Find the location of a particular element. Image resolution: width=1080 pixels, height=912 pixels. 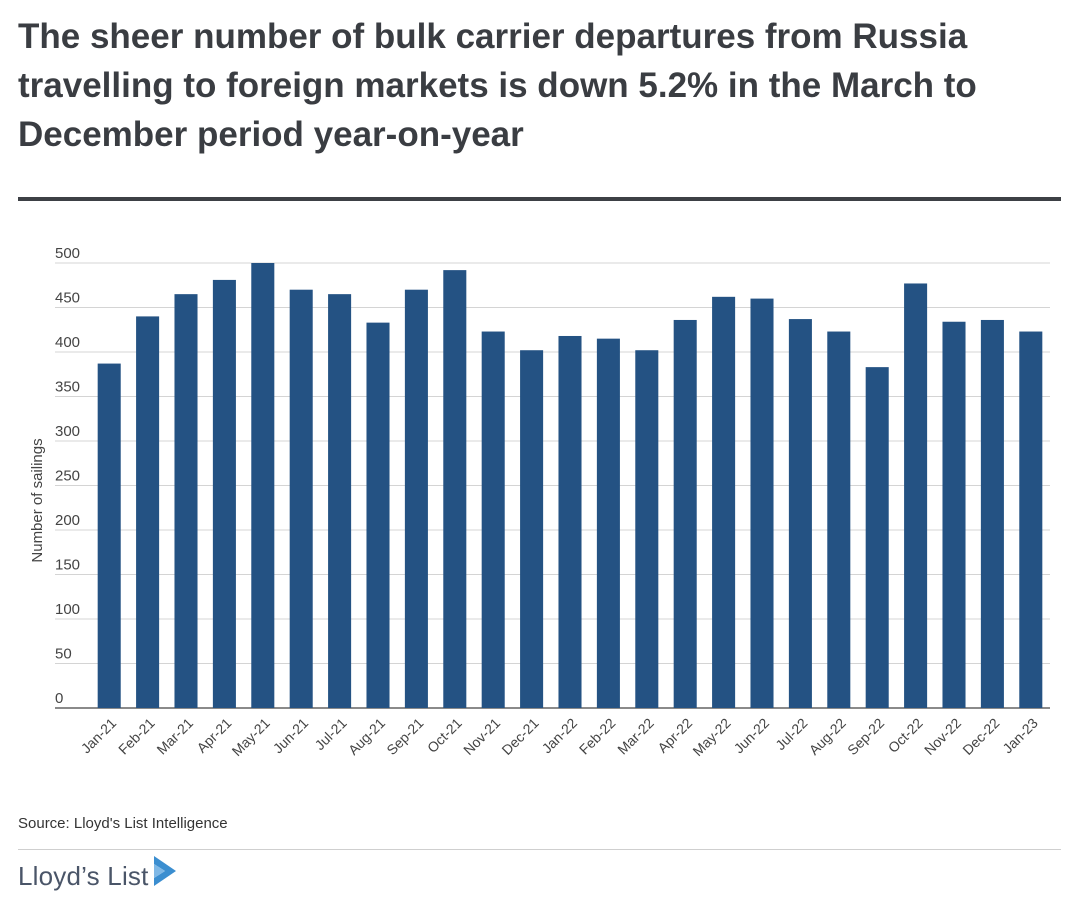

x-tick-label: Oct-22 is located at coordinates (905, 735).